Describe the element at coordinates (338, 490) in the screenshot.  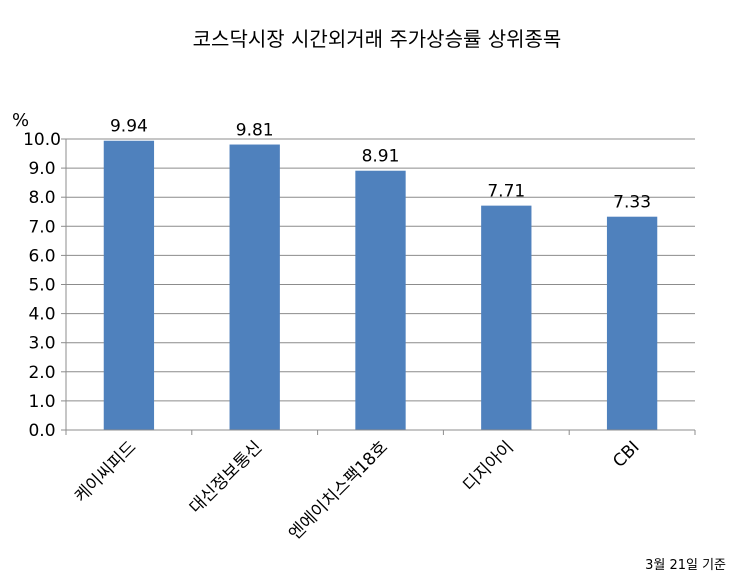
I see `category-label: 엔에이치스팩18호` at that location.